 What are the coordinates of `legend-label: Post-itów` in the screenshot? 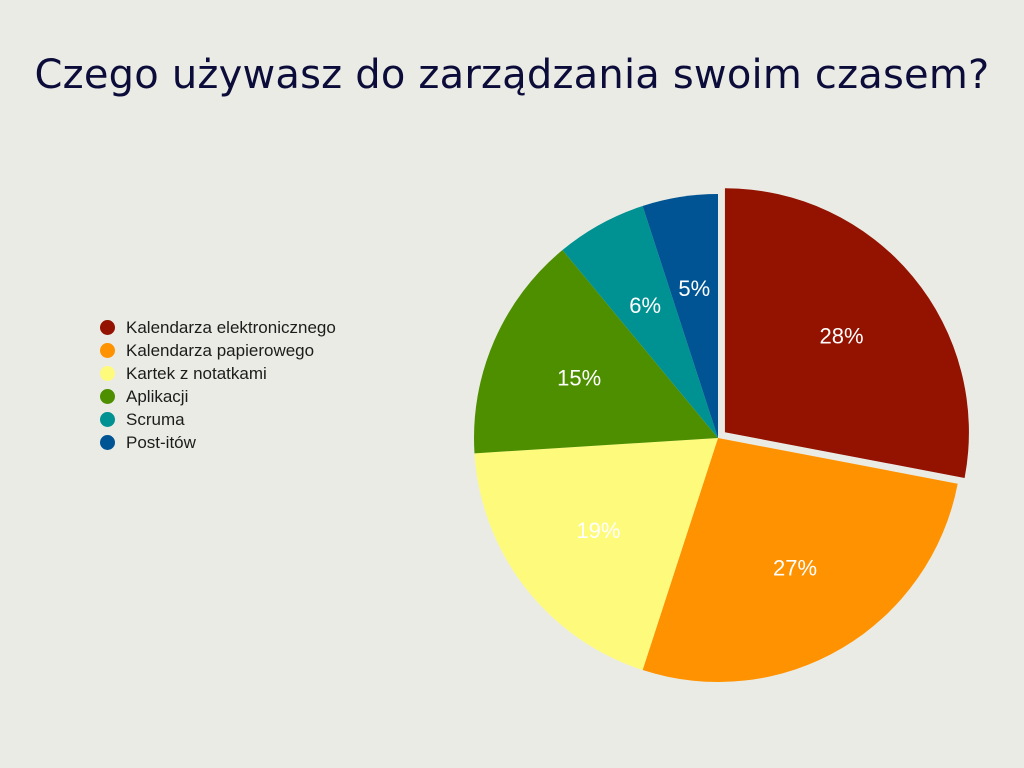 It's located at (161, 442).